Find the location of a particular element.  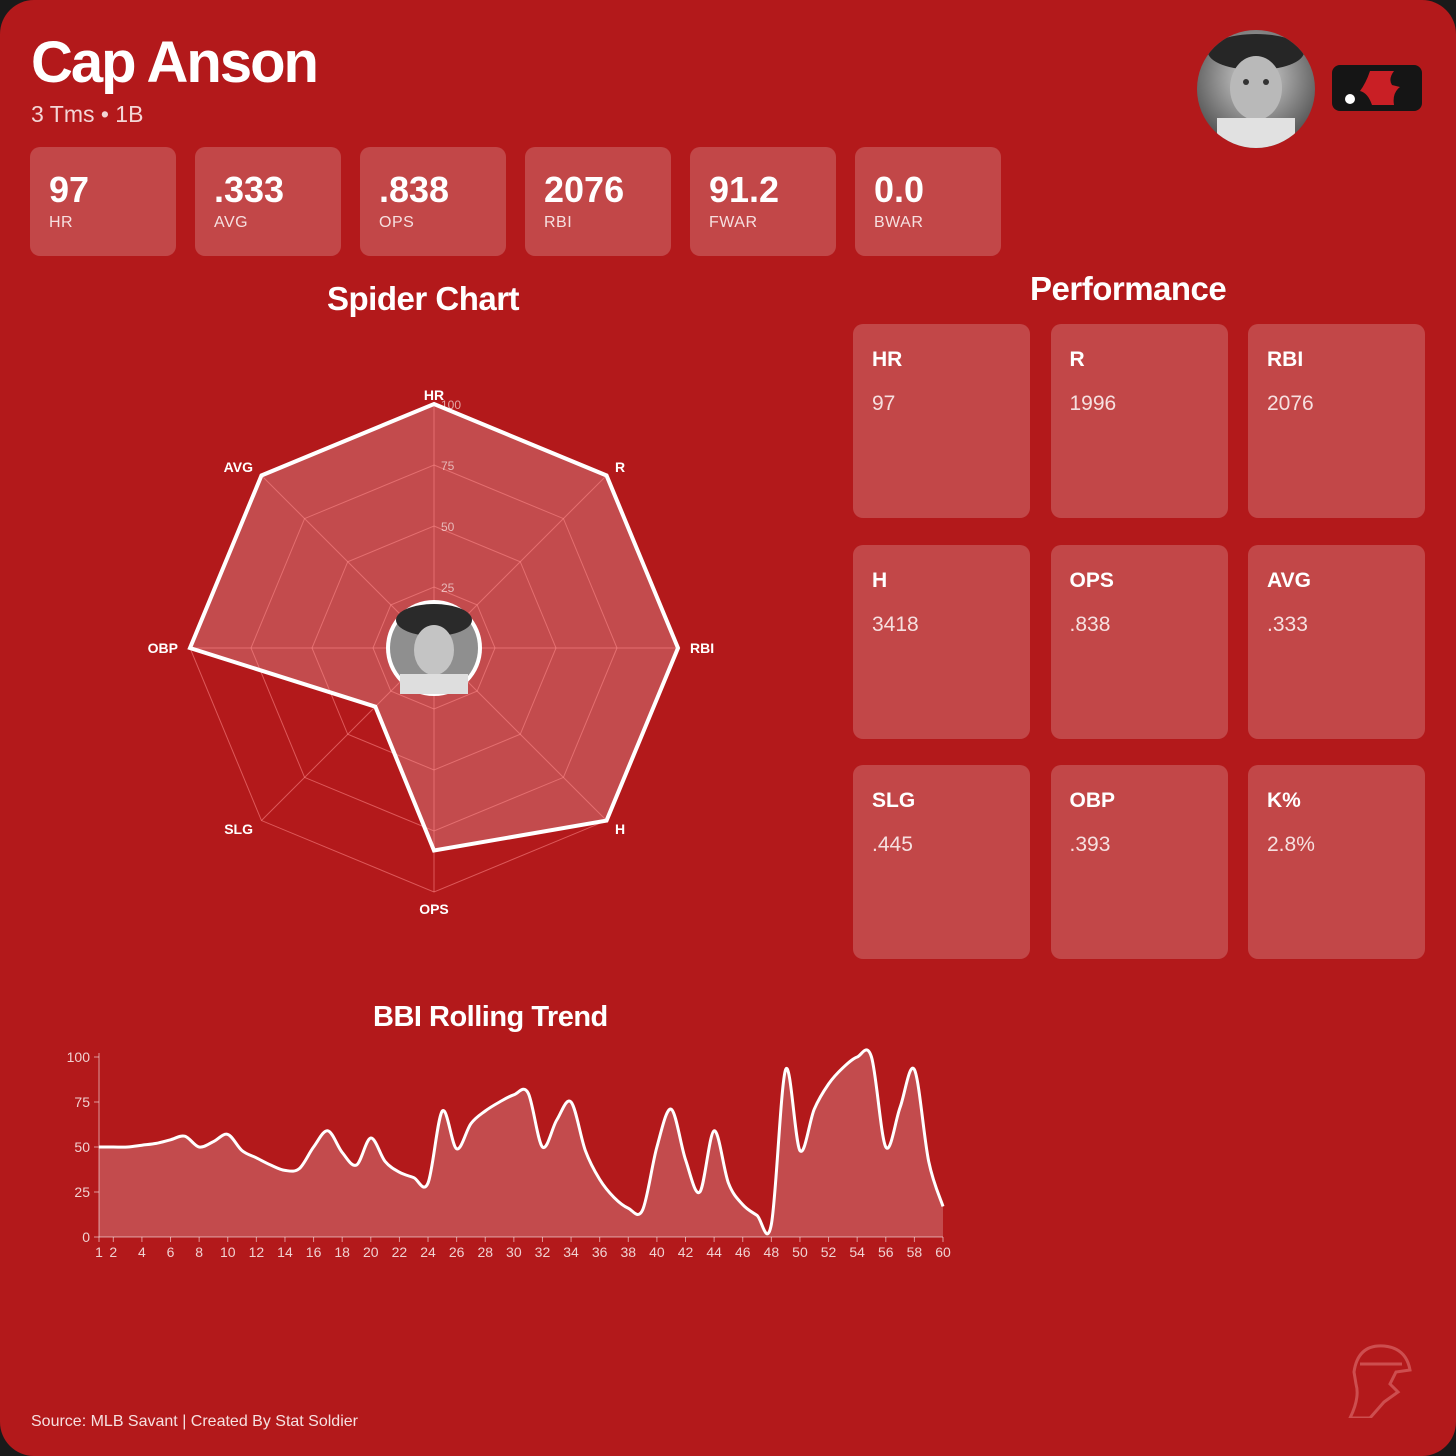

trend-x-tick-label: 50 is located at coordinates (800, 1252).